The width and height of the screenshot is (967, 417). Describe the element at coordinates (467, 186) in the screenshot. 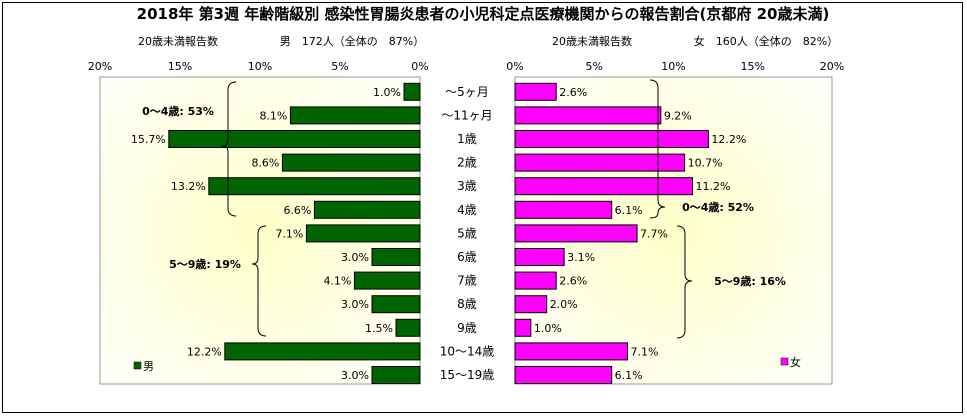

I see `category-label: 3歳` at that location.